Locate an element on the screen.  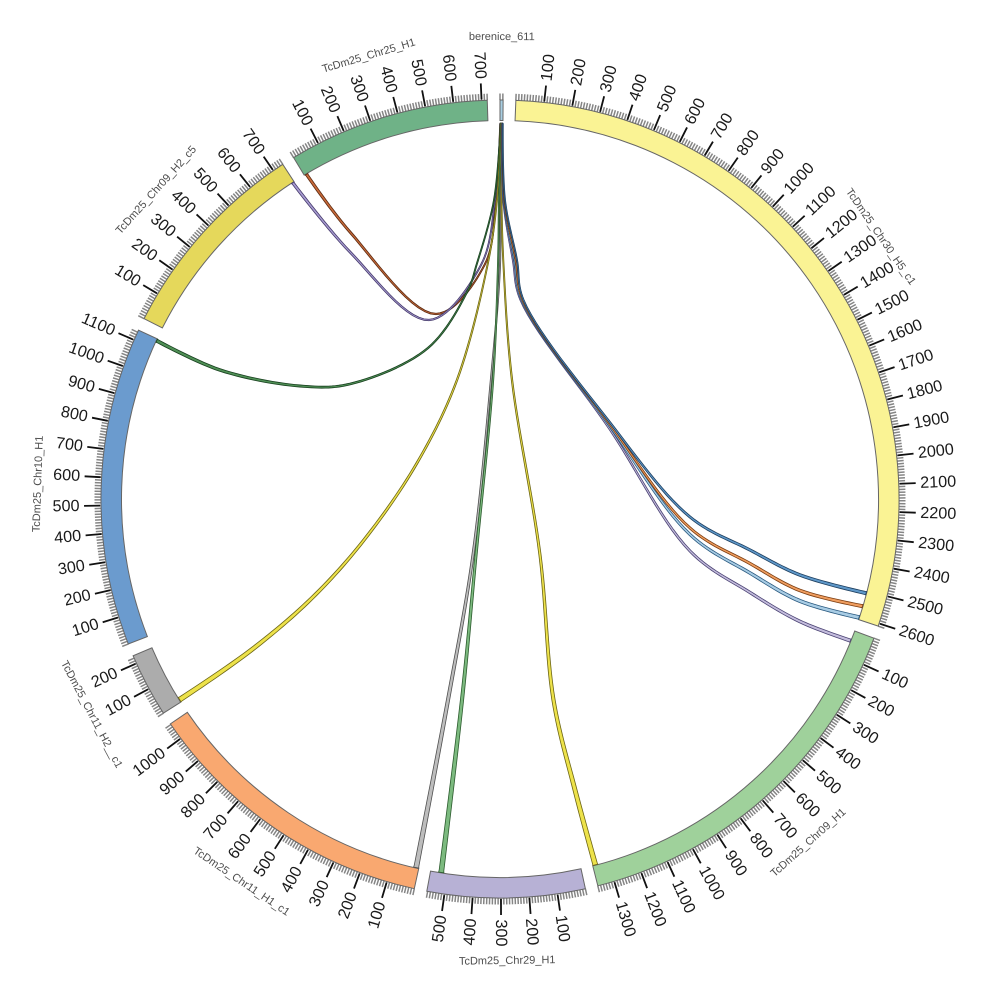
svg-text: 800 is located at coordinates (74, 414).